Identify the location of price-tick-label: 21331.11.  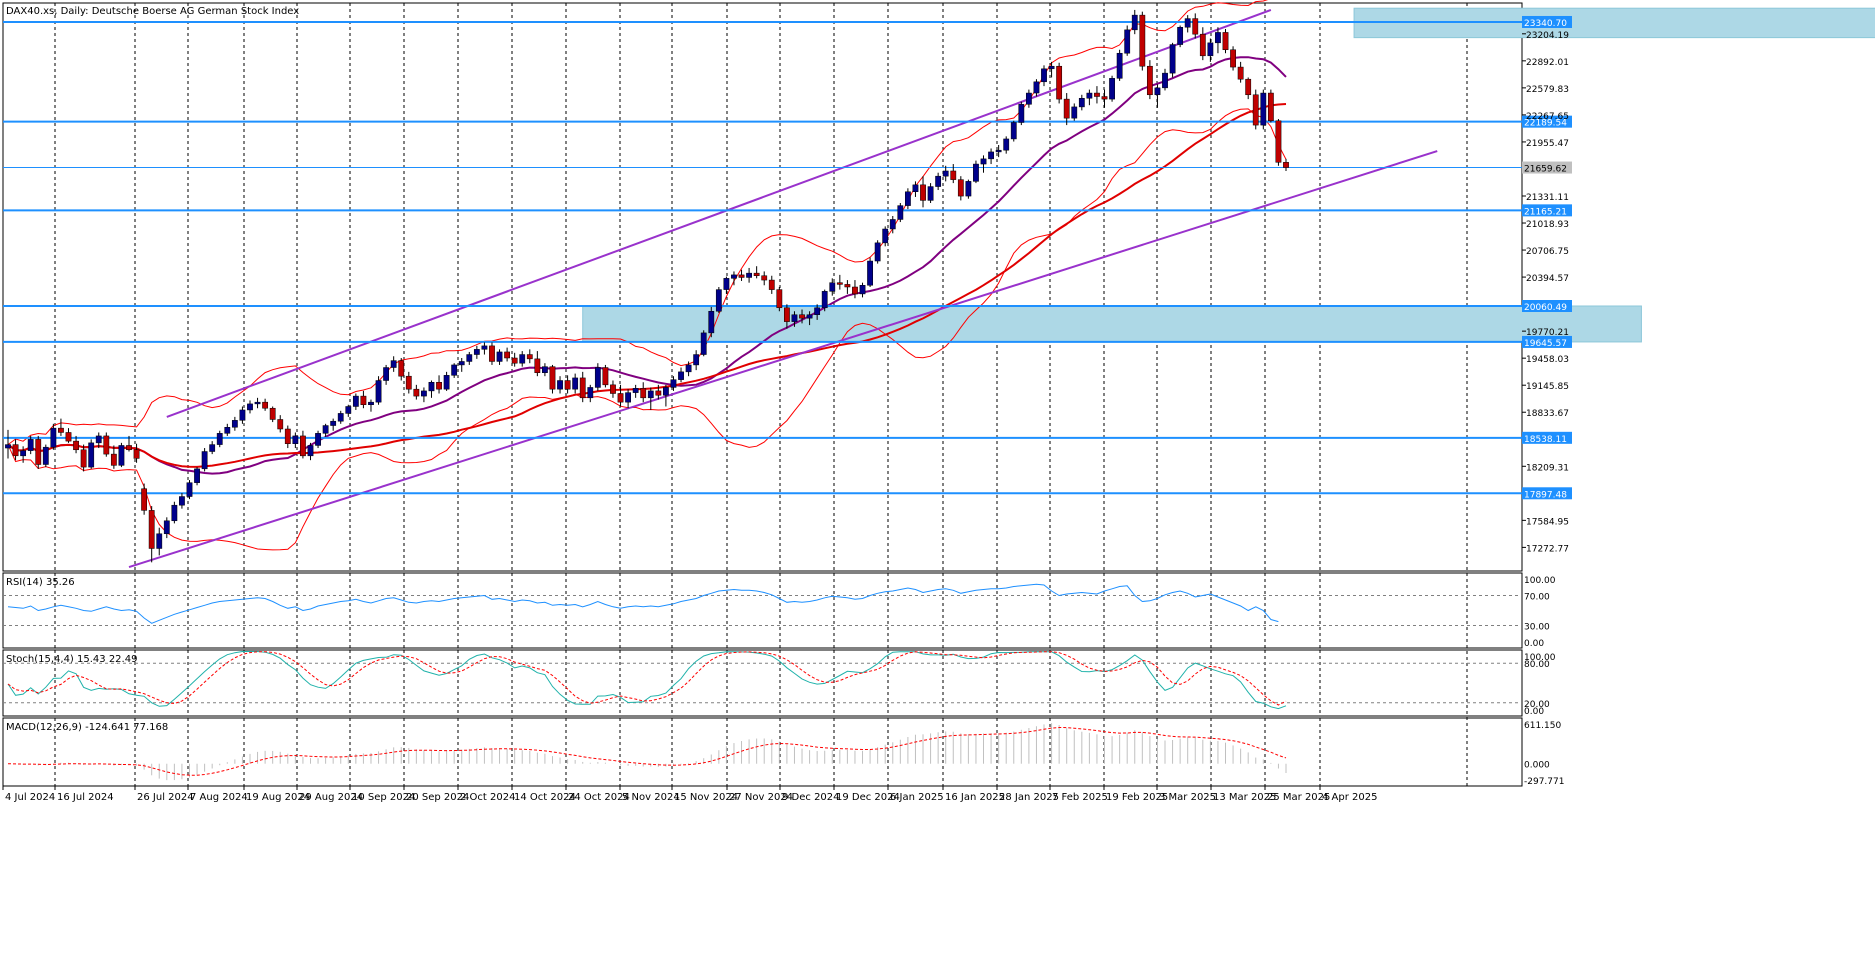
(1547, 198).